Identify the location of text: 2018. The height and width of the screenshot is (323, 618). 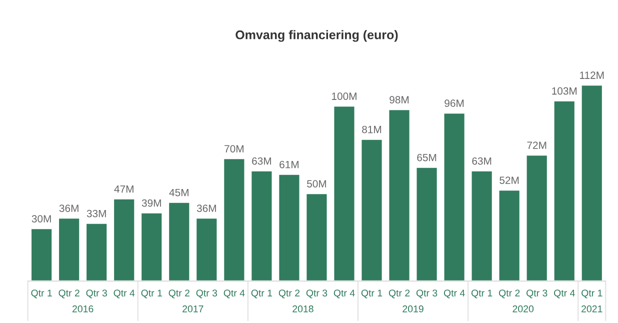
(303, 308).